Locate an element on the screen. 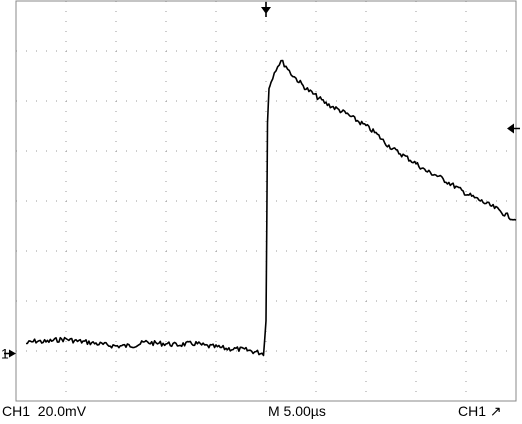  trigger-slope-icon: ↗ is located at coordinates (495, 411).